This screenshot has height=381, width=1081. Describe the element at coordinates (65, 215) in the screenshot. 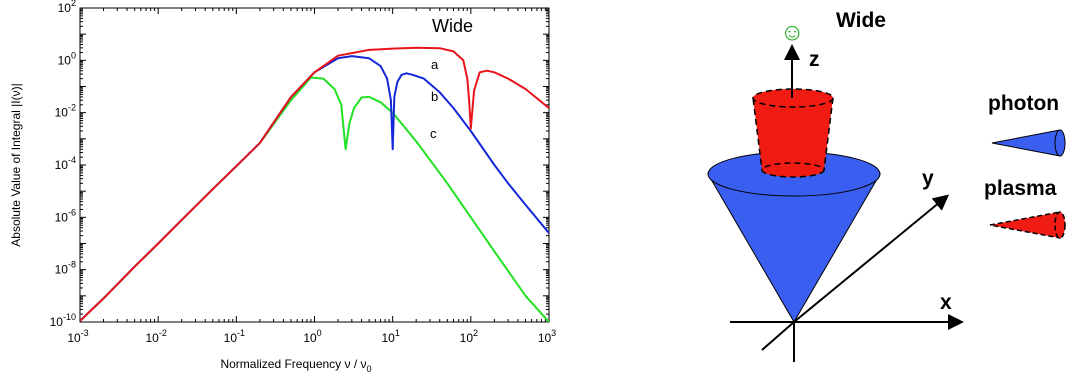

I see `y-tick-label: 10⁻⁶` at that location.